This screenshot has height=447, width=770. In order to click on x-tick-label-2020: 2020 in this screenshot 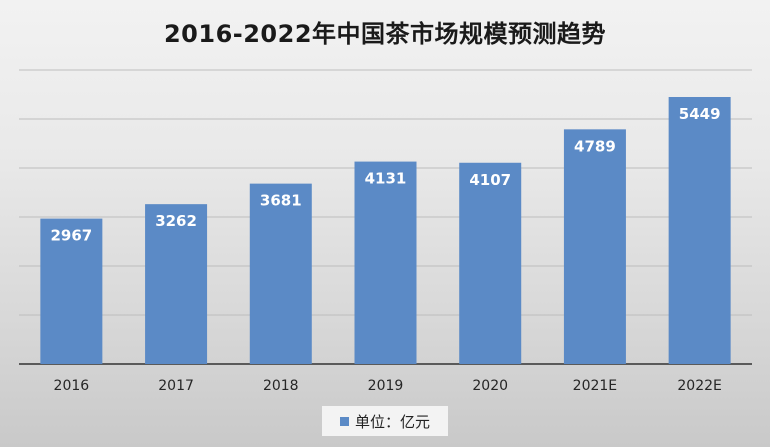, I will do `click(490, 386)`.